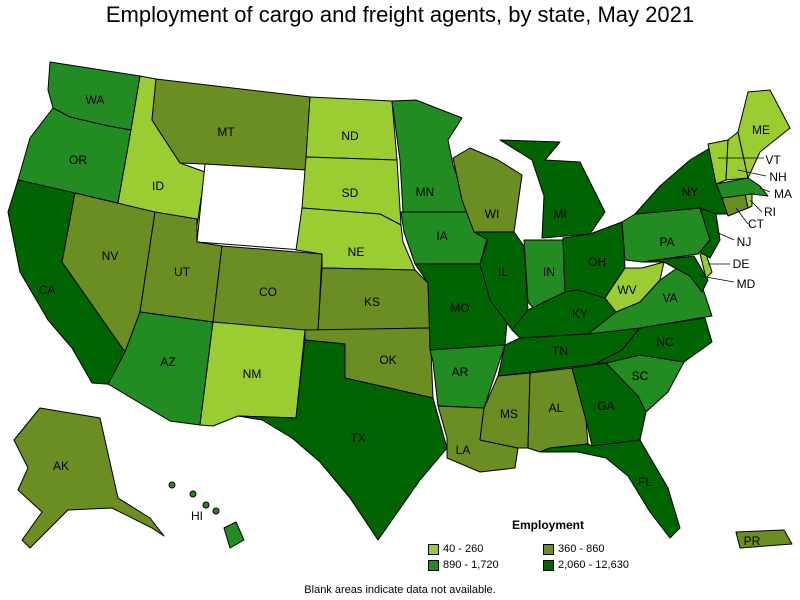 This screenshot has width=800, height=600. What do you see at coordinates (773, 160) in the screenshot?
I see `state-label-VT: VT` at bounding box center [773, 160].